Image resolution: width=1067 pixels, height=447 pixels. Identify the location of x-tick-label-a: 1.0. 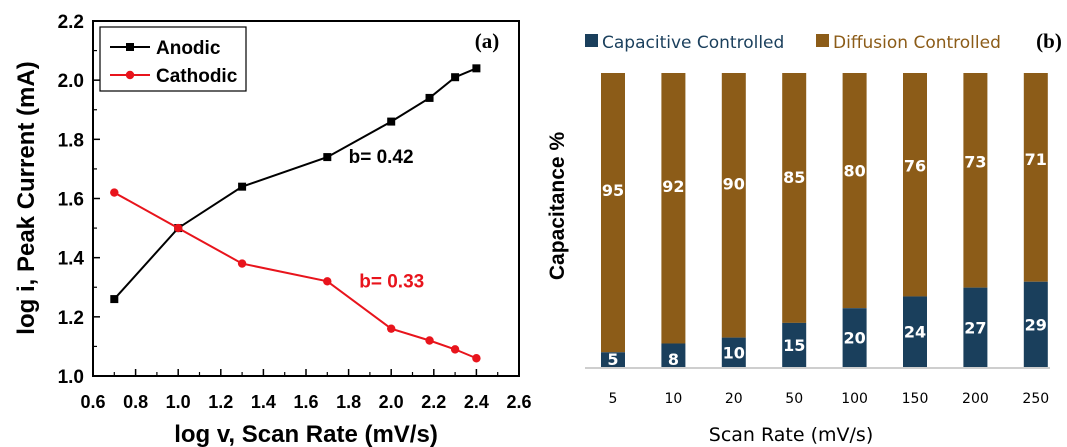
(178, 402).